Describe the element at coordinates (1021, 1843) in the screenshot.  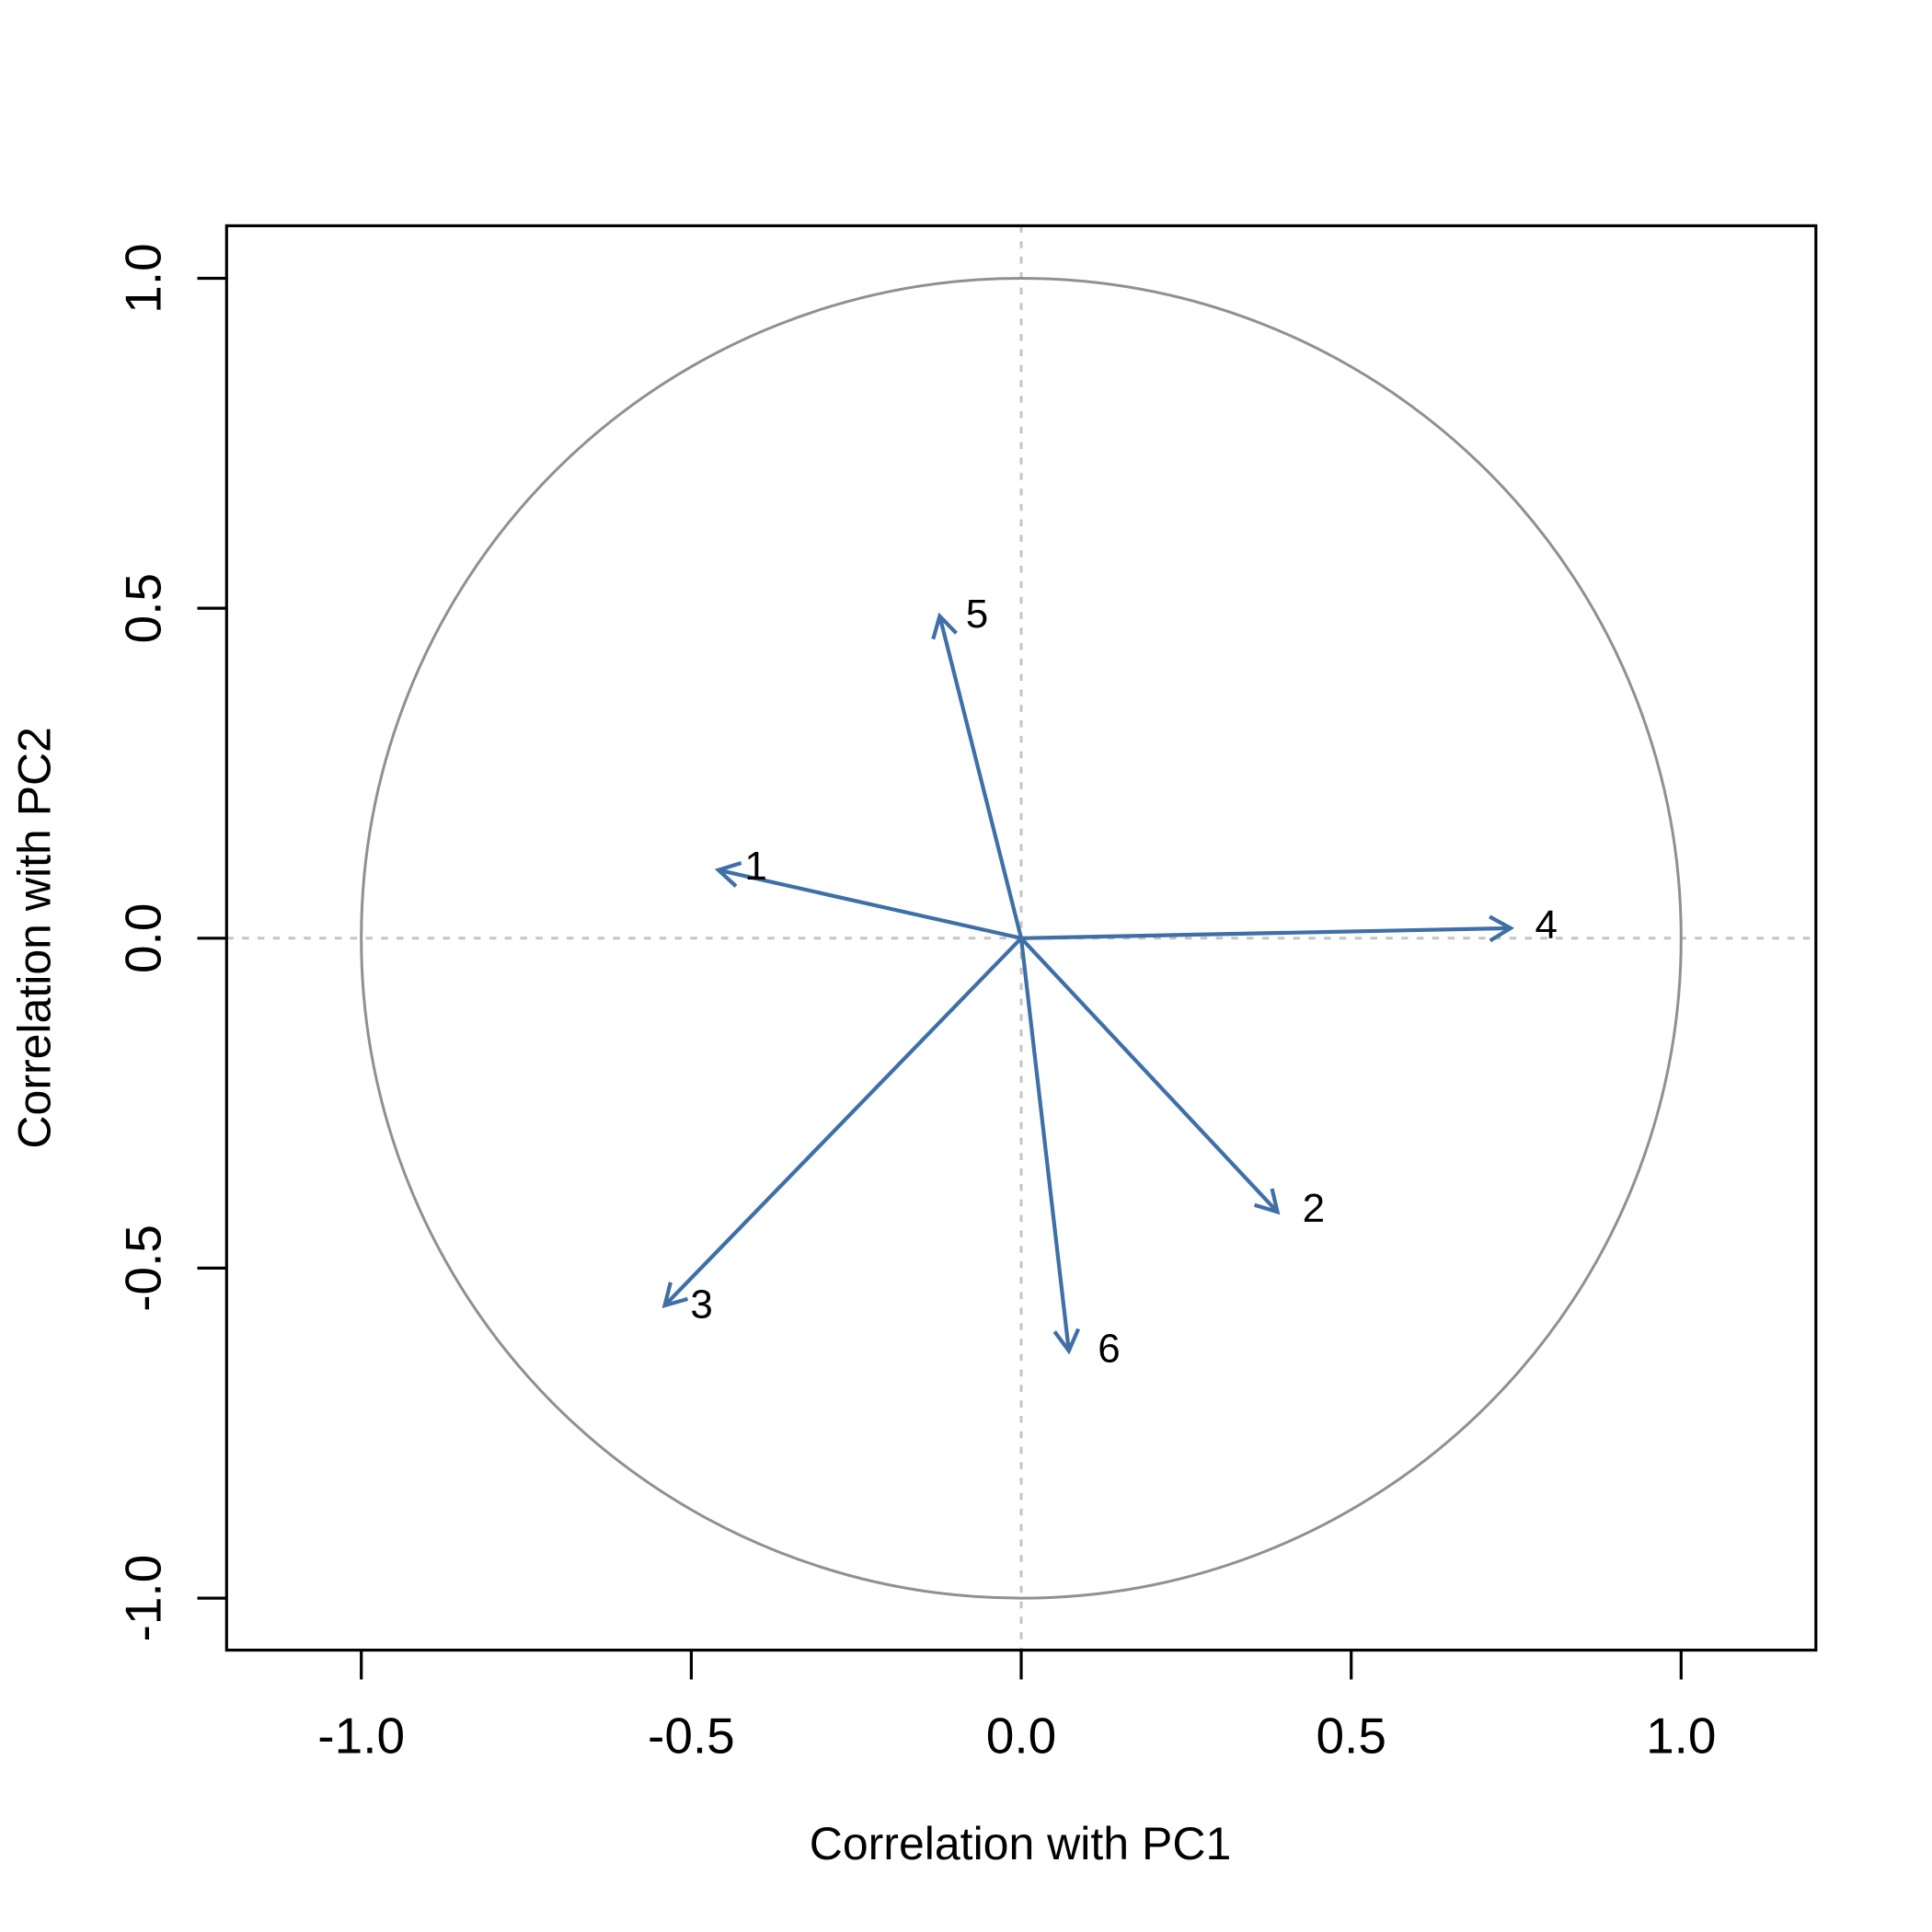
I see `svg-text: Correlation with PC1` at that location.